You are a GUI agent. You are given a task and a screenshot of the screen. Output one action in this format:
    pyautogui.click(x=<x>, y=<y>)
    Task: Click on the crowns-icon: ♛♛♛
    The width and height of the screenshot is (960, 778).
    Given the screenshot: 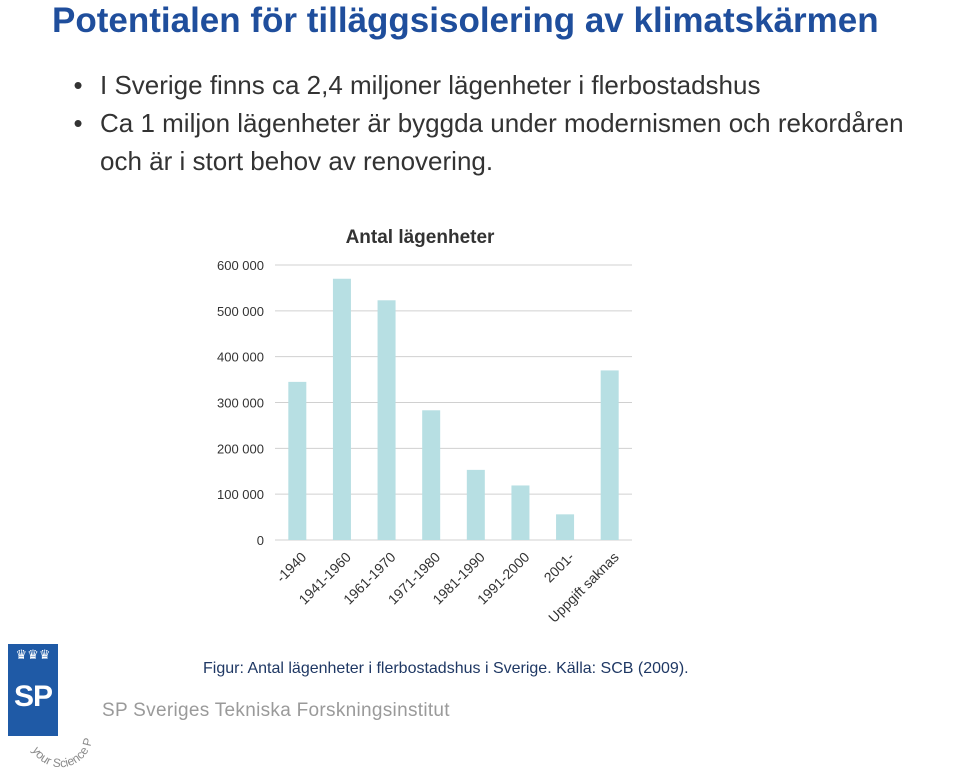 What is the action you would take?
    pyautogui.click(x=33, y=654)
    